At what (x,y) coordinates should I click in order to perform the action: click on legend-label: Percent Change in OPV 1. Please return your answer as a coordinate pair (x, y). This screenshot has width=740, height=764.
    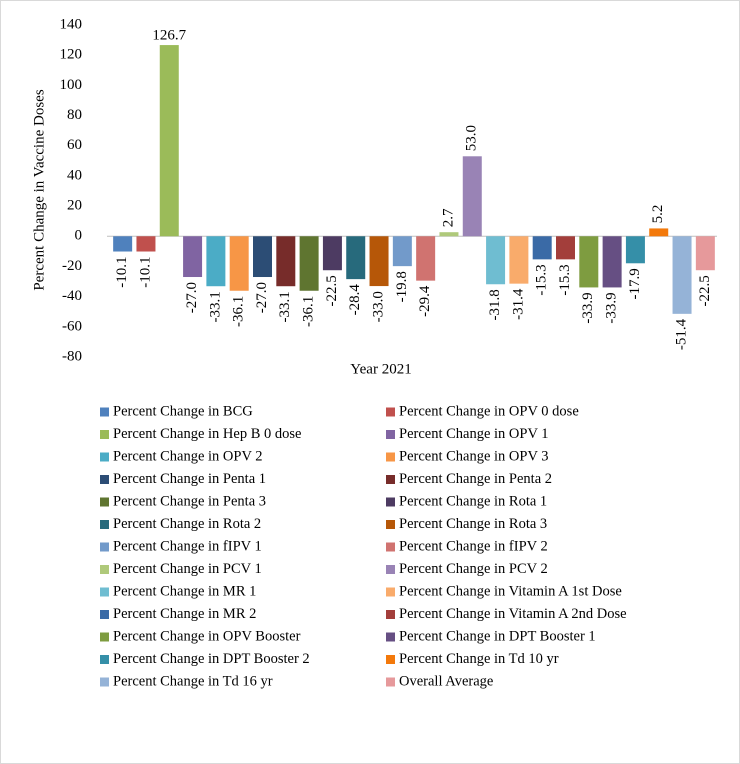
    Looking at the image, I should click on (474, 434).